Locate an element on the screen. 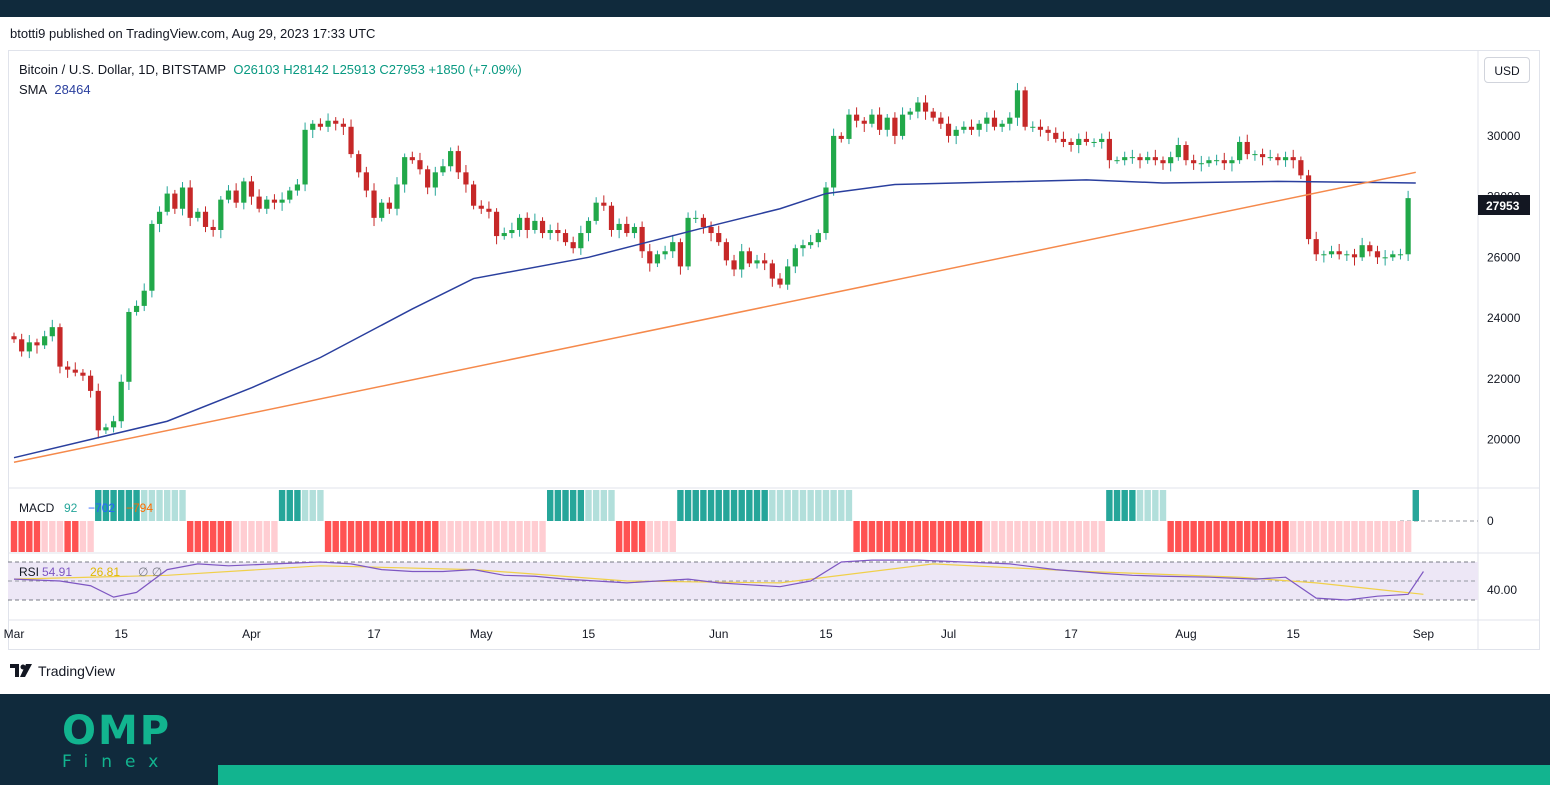 This screenshot has width=1550, height=785. top-strip is located at coordinates (775, 8).